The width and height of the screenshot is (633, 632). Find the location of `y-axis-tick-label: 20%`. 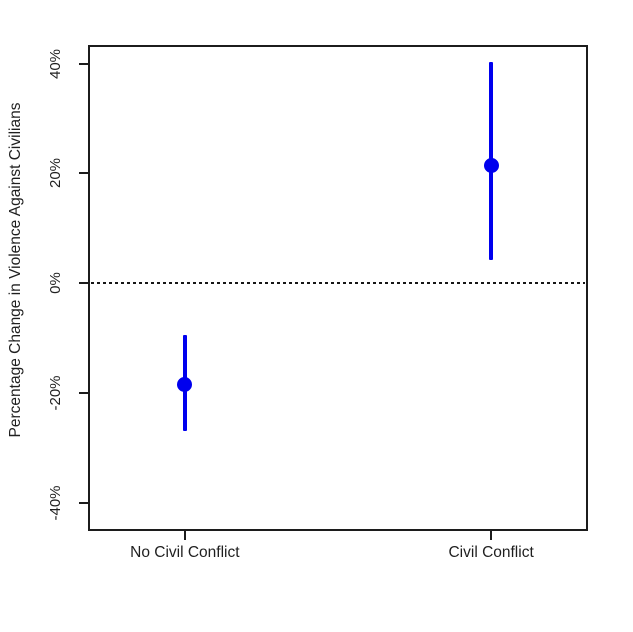

y-axis-tick-label: 20% is located at coordinates (55, 173).